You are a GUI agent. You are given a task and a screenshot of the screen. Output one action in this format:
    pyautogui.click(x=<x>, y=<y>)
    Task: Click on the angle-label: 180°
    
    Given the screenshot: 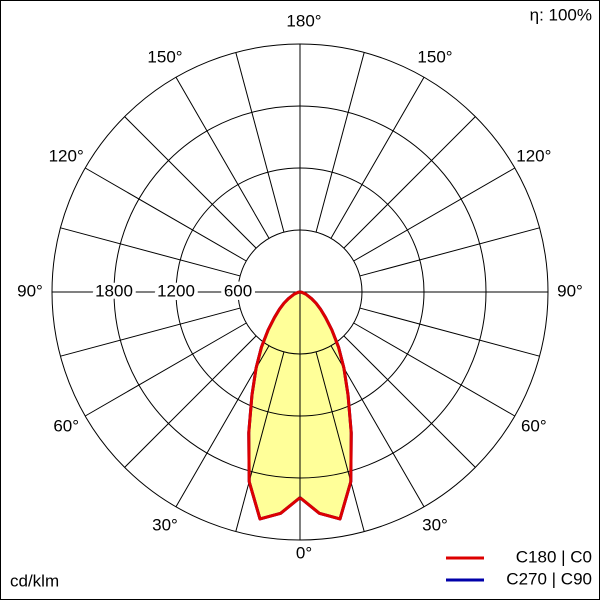 What is the action you would take?
    pyautogui.click(x=303, y=20)
    